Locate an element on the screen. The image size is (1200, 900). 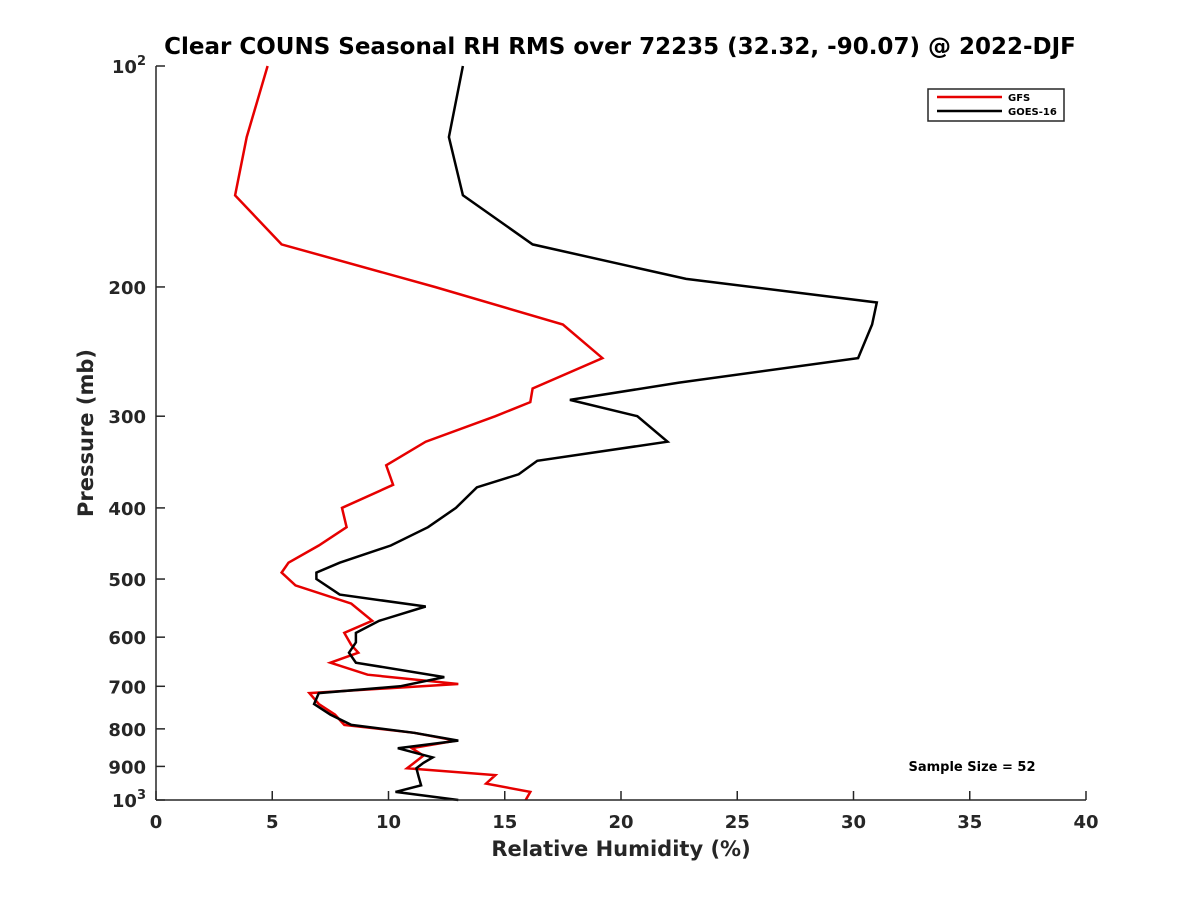
legend-box is located at coordinates (996, 105).